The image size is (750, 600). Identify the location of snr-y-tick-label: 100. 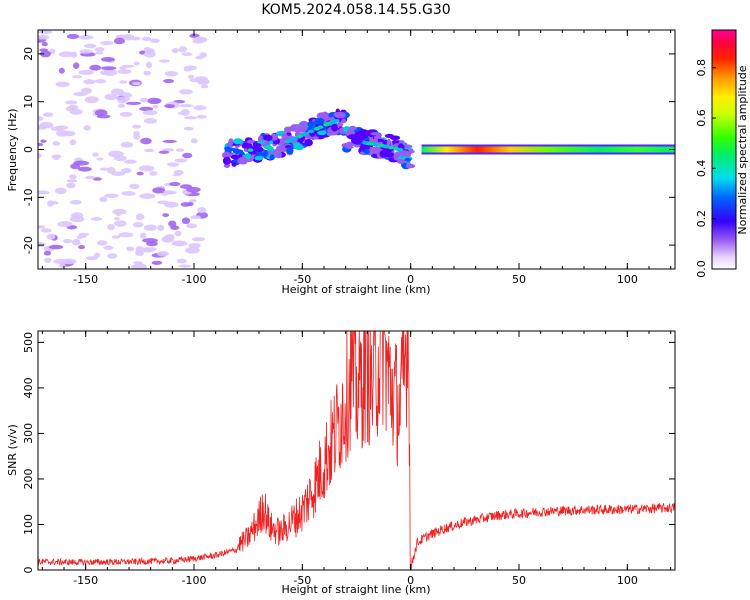
(28, 524).